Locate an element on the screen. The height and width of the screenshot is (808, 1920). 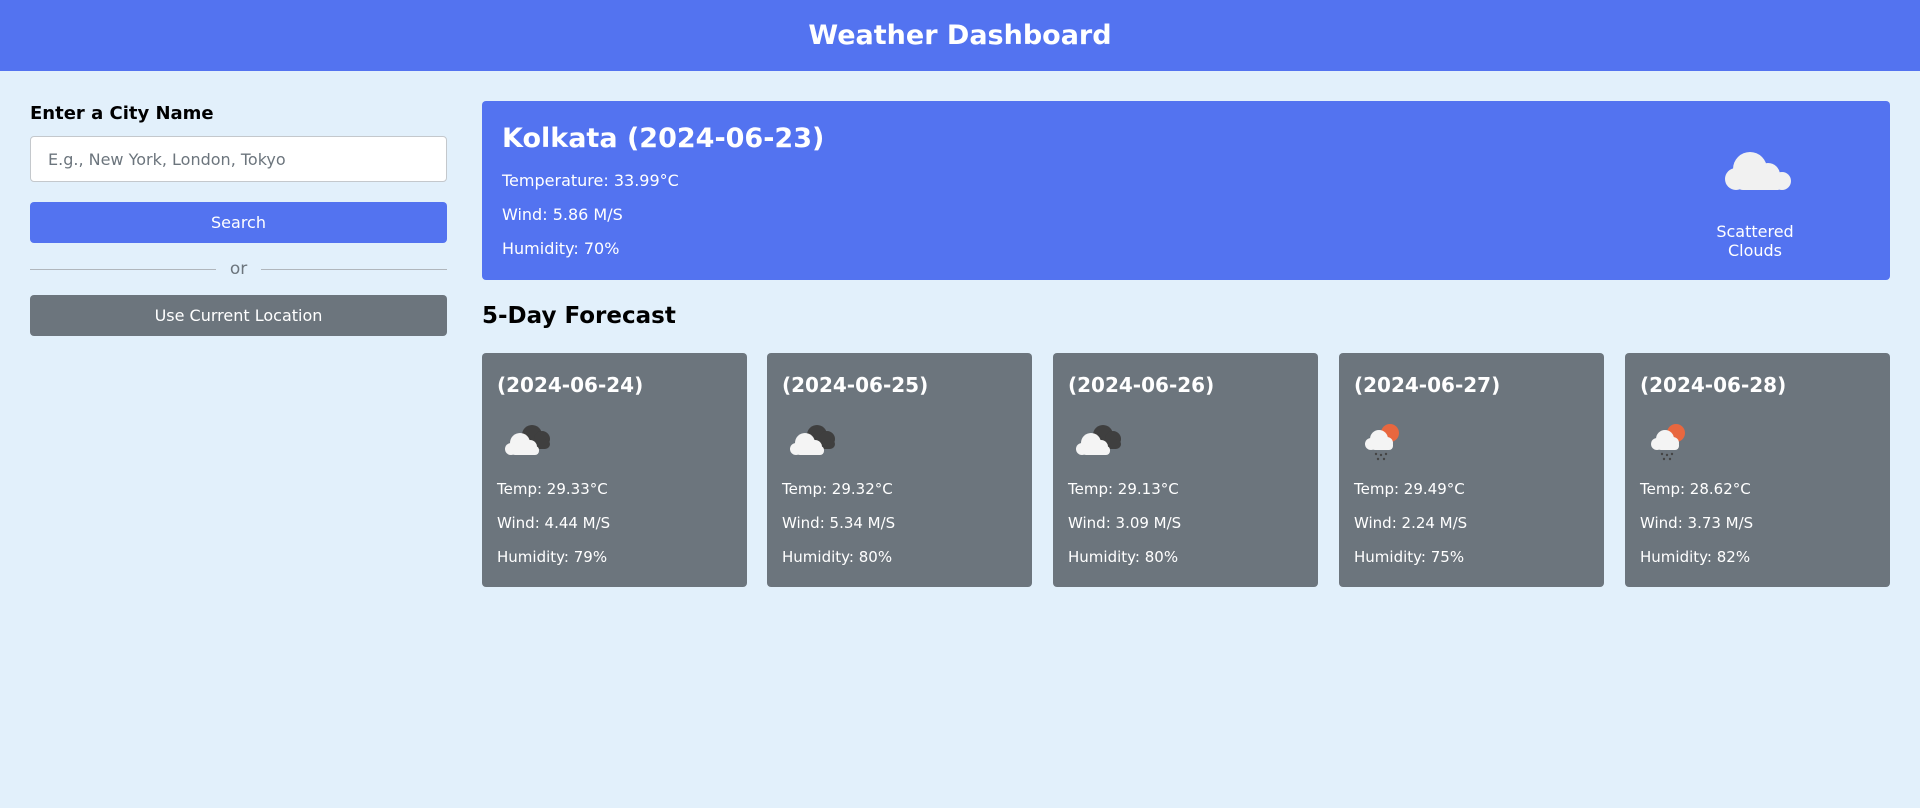
city-search-input is located at coordinates (238, 159).